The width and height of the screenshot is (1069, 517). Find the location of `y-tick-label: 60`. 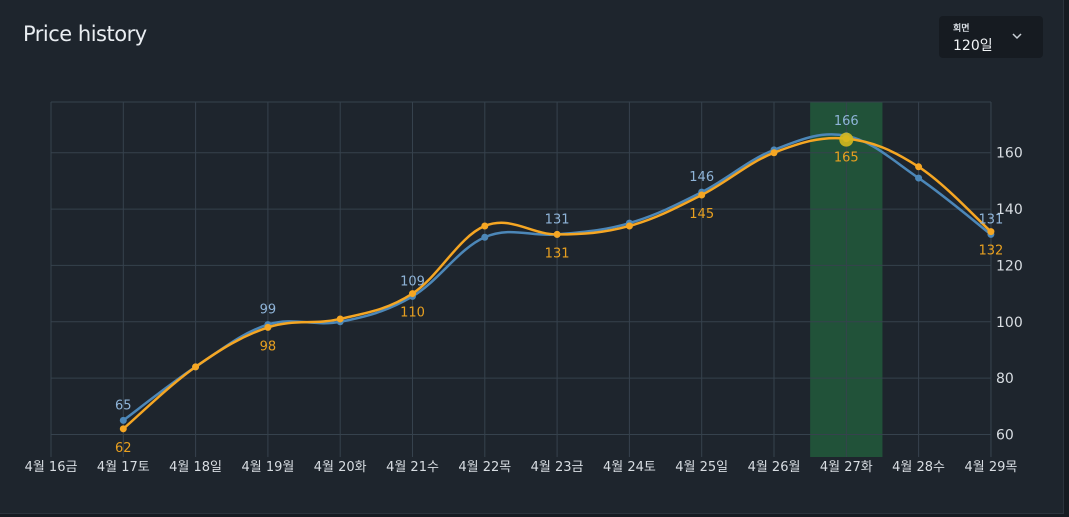

y-tick-label: 60 is located at coordinates (1005, 435).